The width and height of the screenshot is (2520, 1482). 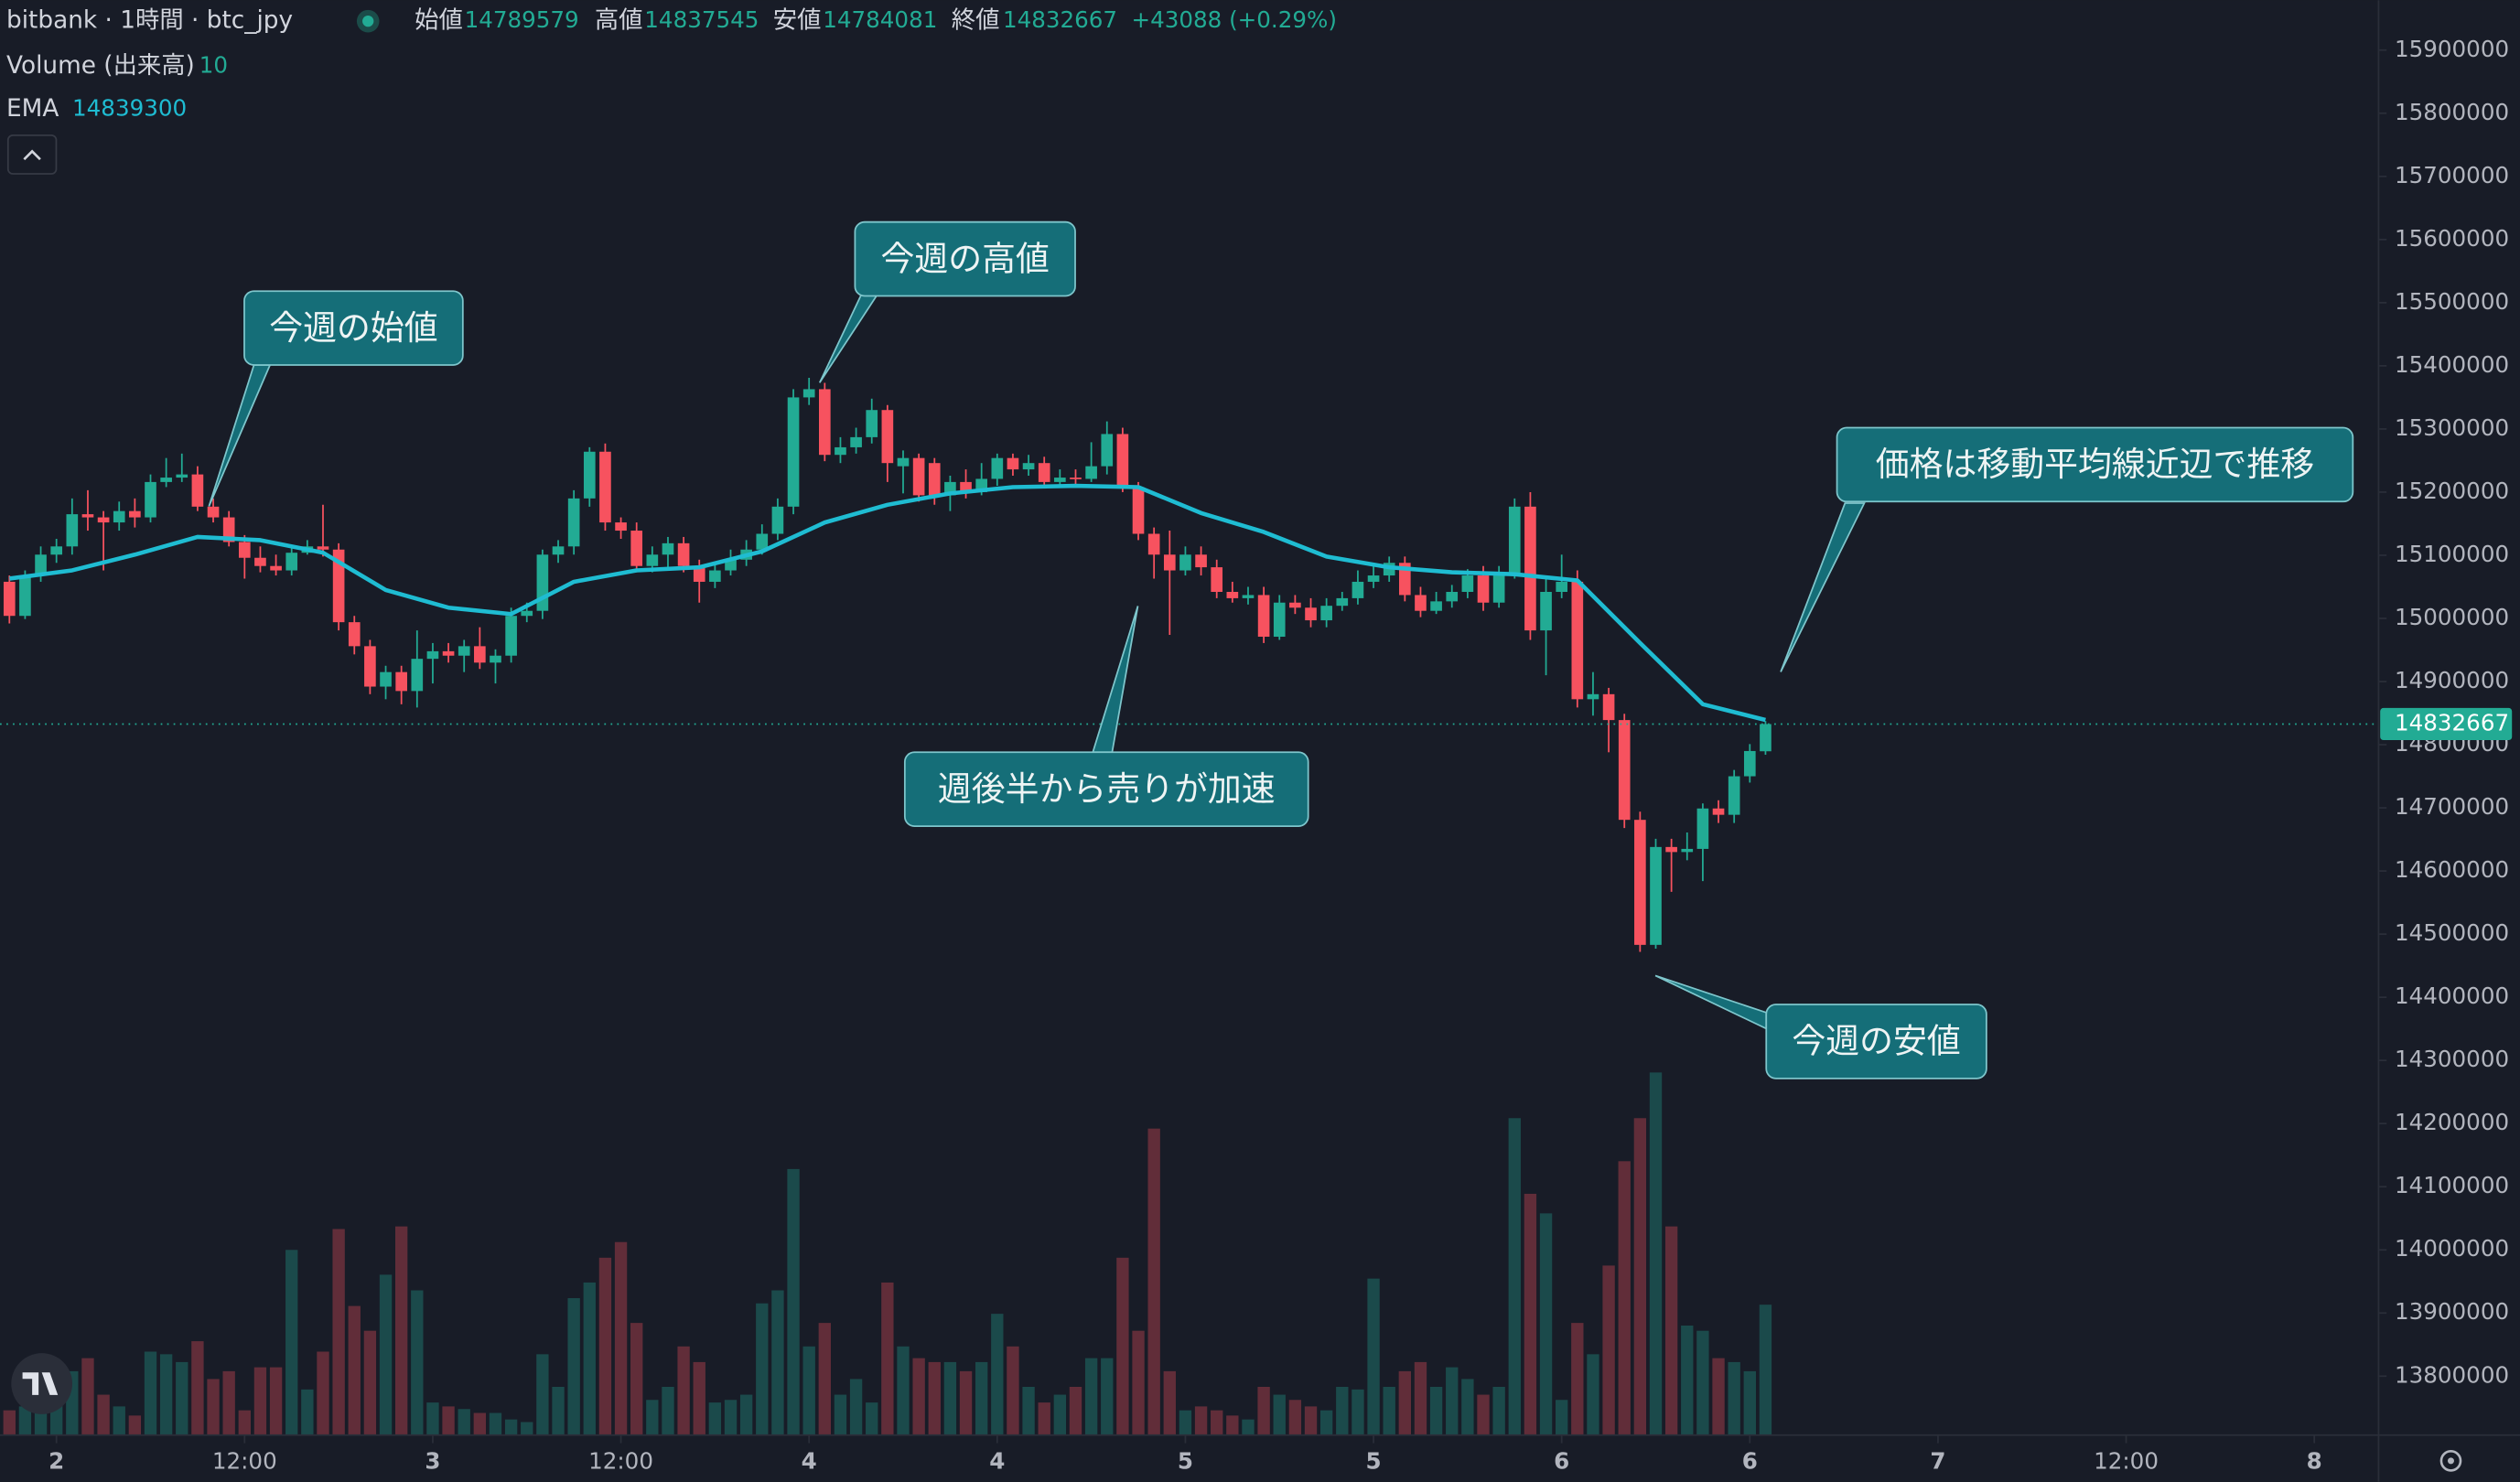 I want to click on logo, so click(x=42, y=1384).